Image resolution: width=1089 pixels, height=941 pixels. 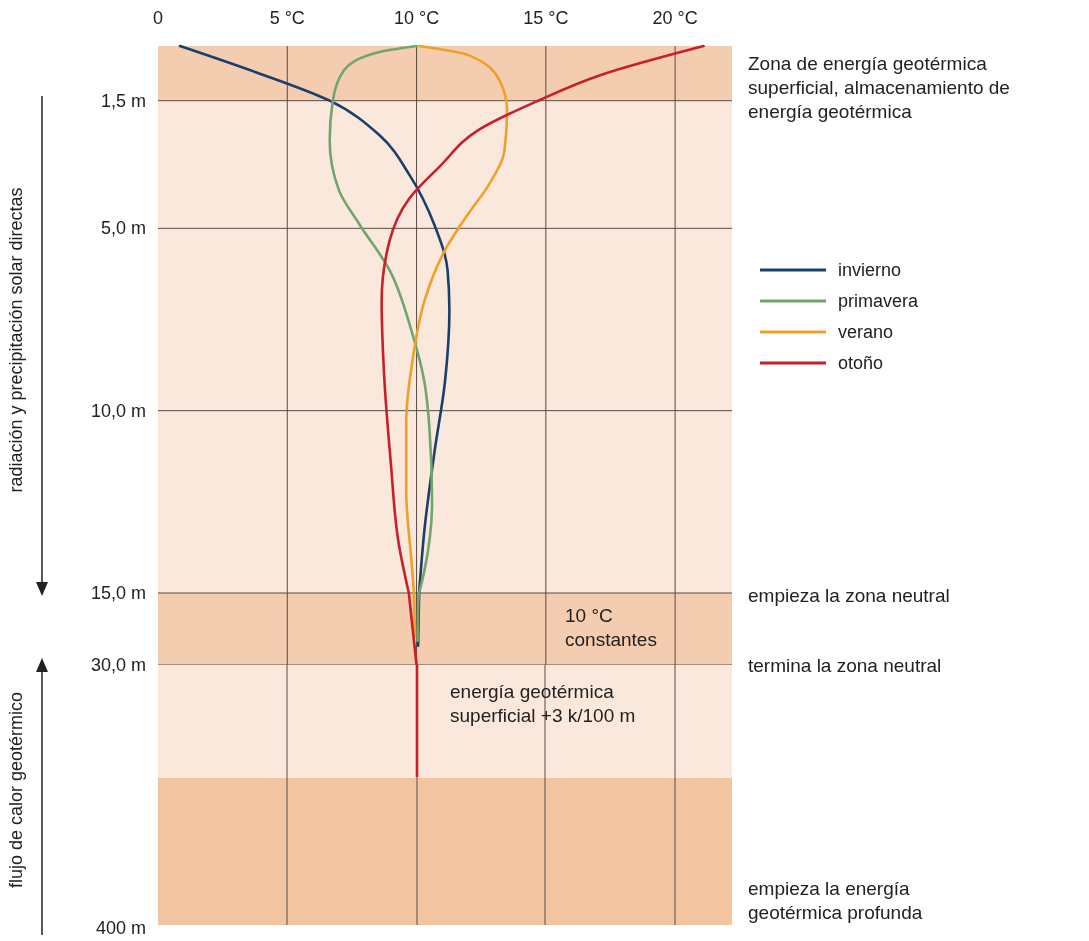 I want to click on legend-label: otoño, so click(x=861, y=363).